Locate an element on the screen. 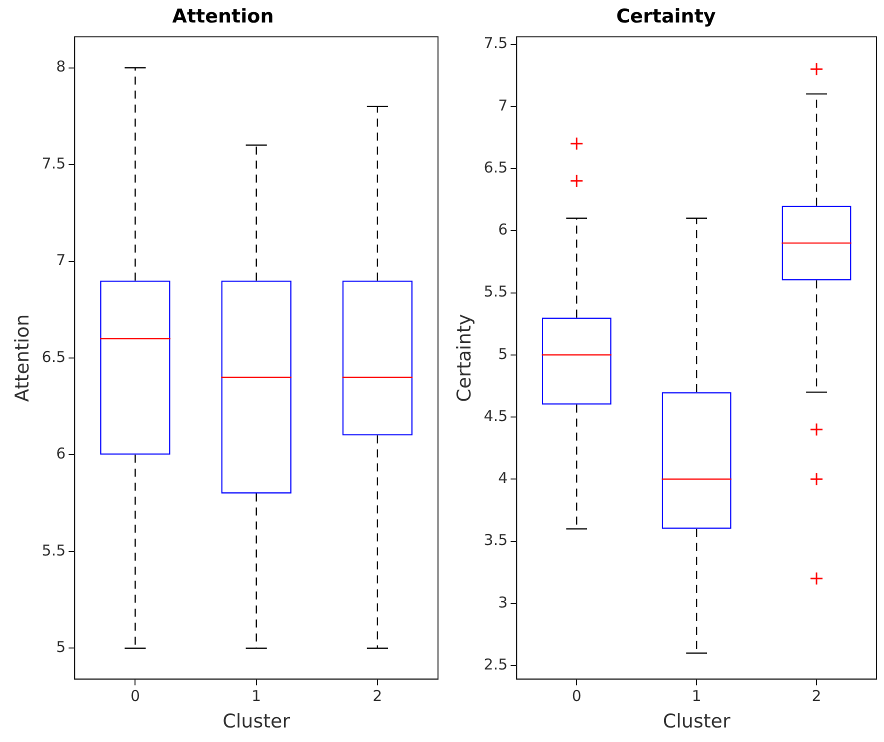 This screenshot has width=884, height=742. y-axis-title: Certainty is located at coordinates (464, 358).